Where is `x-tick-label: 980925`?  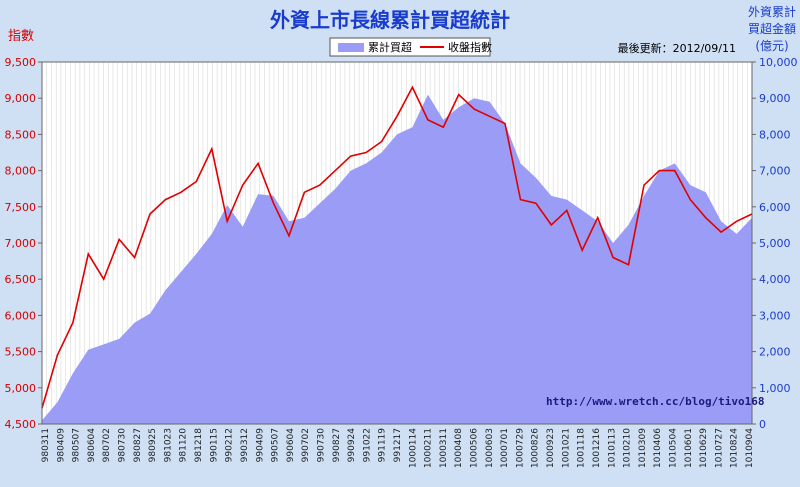
x-tick-label: 980925 is located at coordinates (153, 445).